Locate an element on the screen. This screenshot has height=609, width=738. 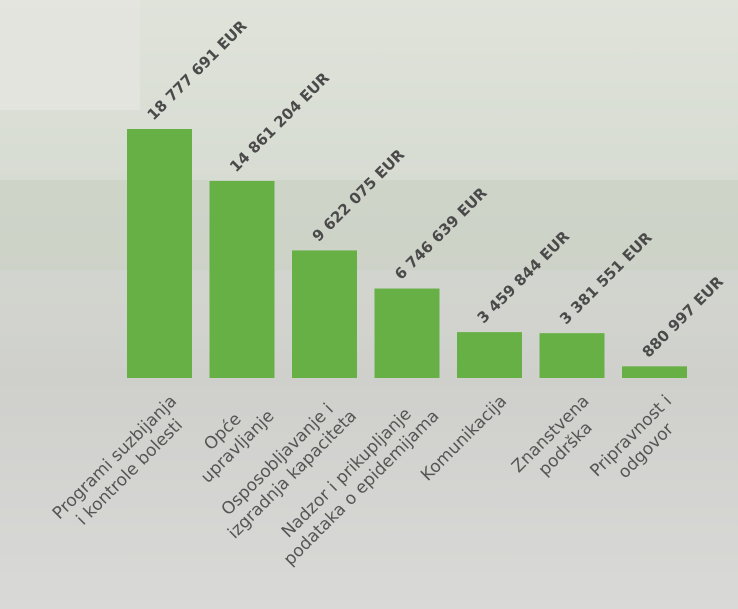
building is located at coordinates (70, 55).